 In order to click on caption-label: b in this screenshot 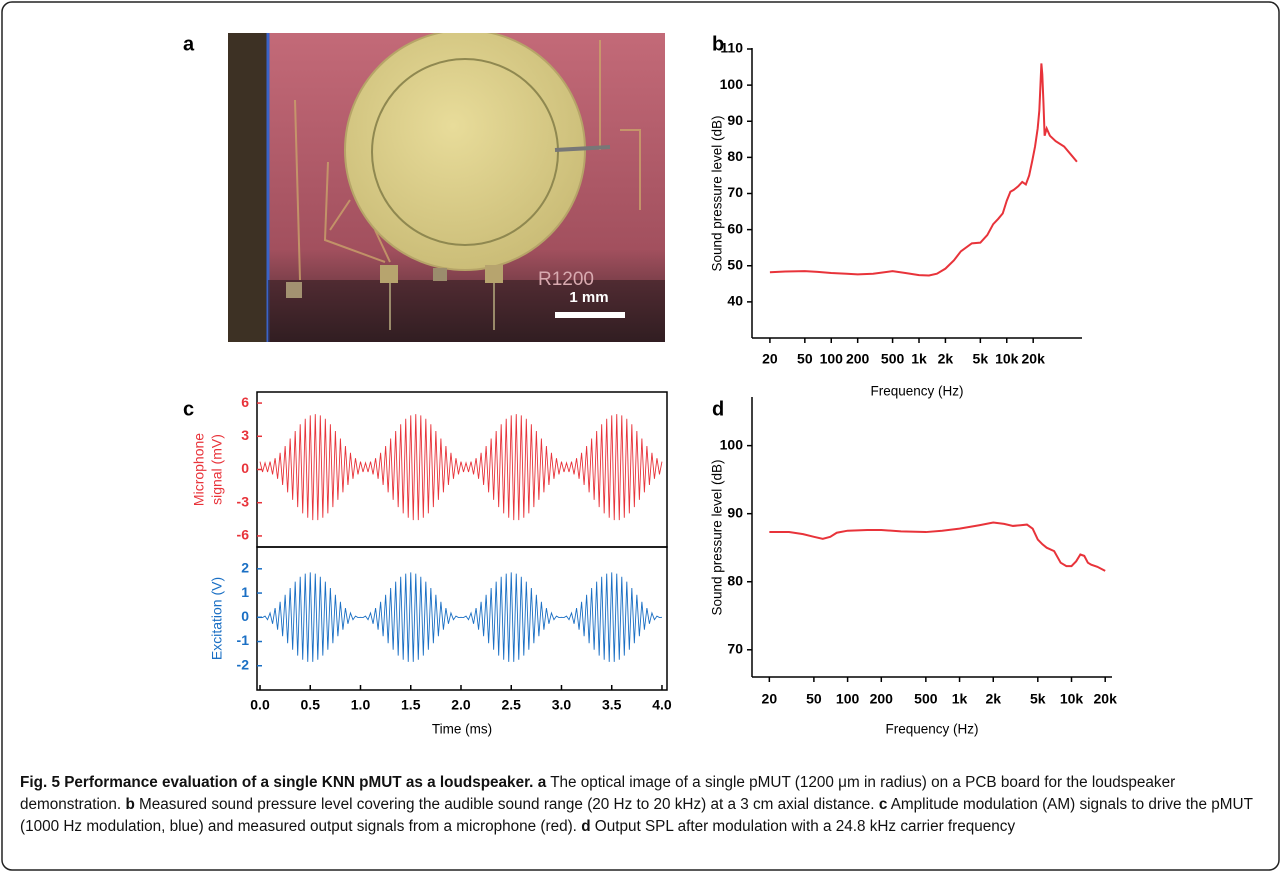, I will do `click(130, 804)`.